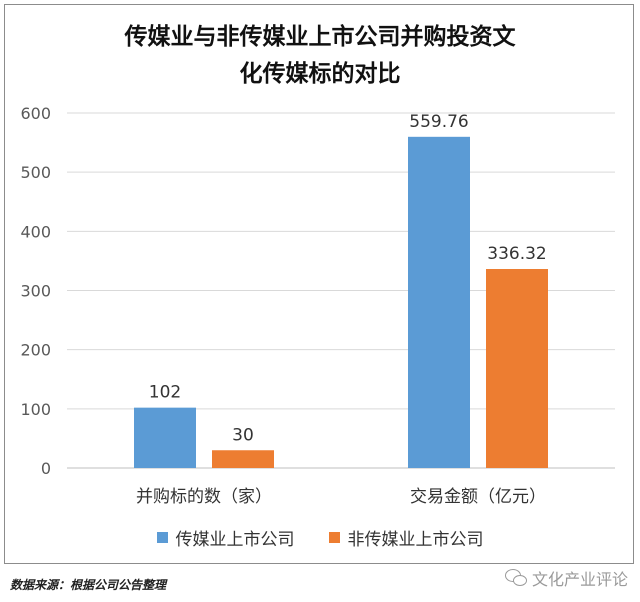  I want to click on x-category-label-0: 并购标的数（家）, so click(204, 497).